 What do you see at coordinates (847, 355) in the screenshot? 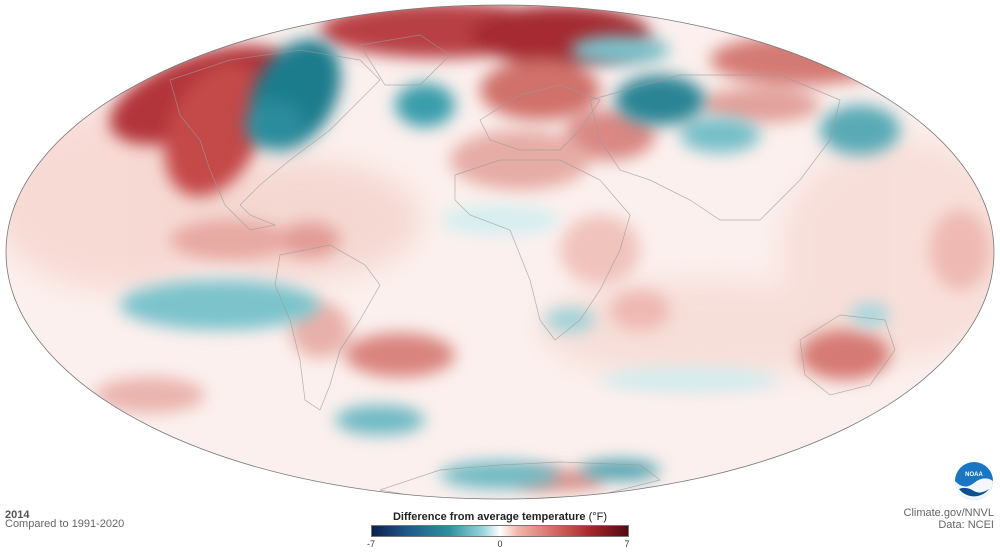
I see `australia-outline` at bounding box center [847, 355].